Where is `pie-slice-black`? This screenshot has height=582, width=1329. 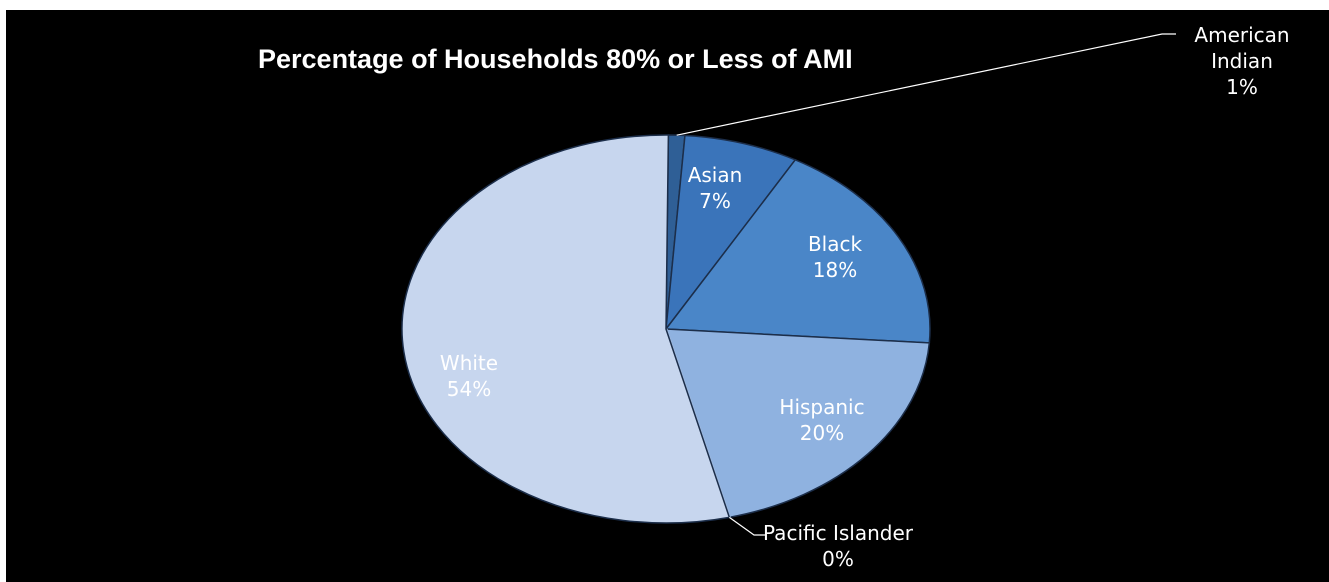
pie-slice-black is located at coordinates (797, 251).